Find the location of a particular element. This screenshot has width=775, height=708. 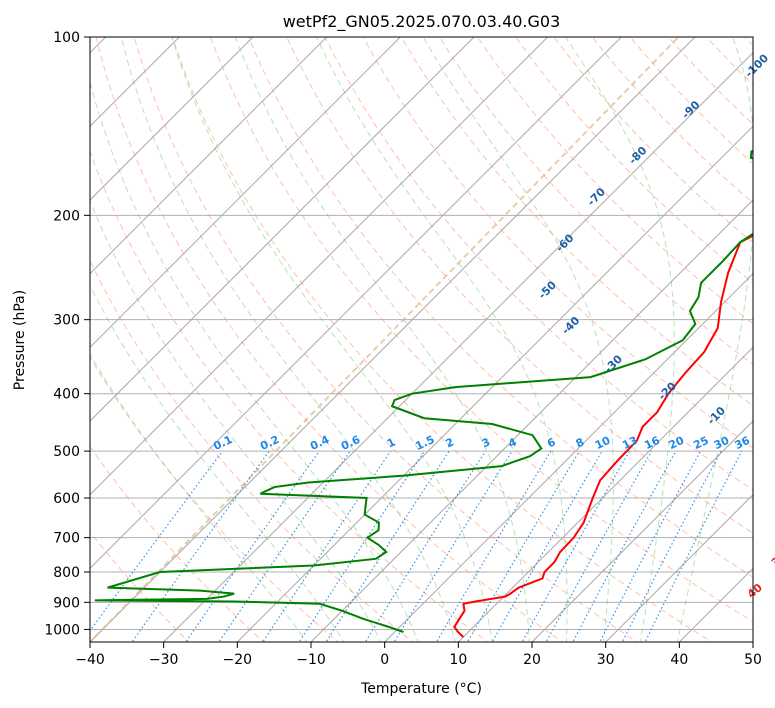

y-axis-label: Pressure (hPa) is located at coordinates (20, 340).